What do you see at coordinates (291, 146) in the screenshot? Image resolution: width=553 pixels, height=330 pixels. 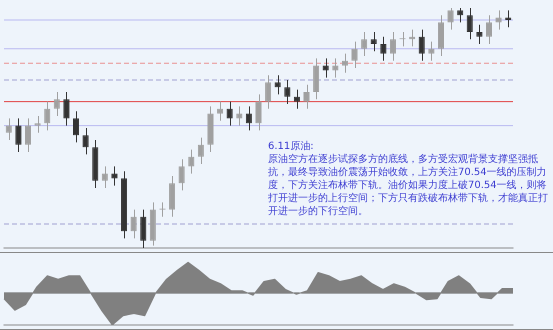 I see `annotation: 6.11原油:` at bounding box center [291, 146].